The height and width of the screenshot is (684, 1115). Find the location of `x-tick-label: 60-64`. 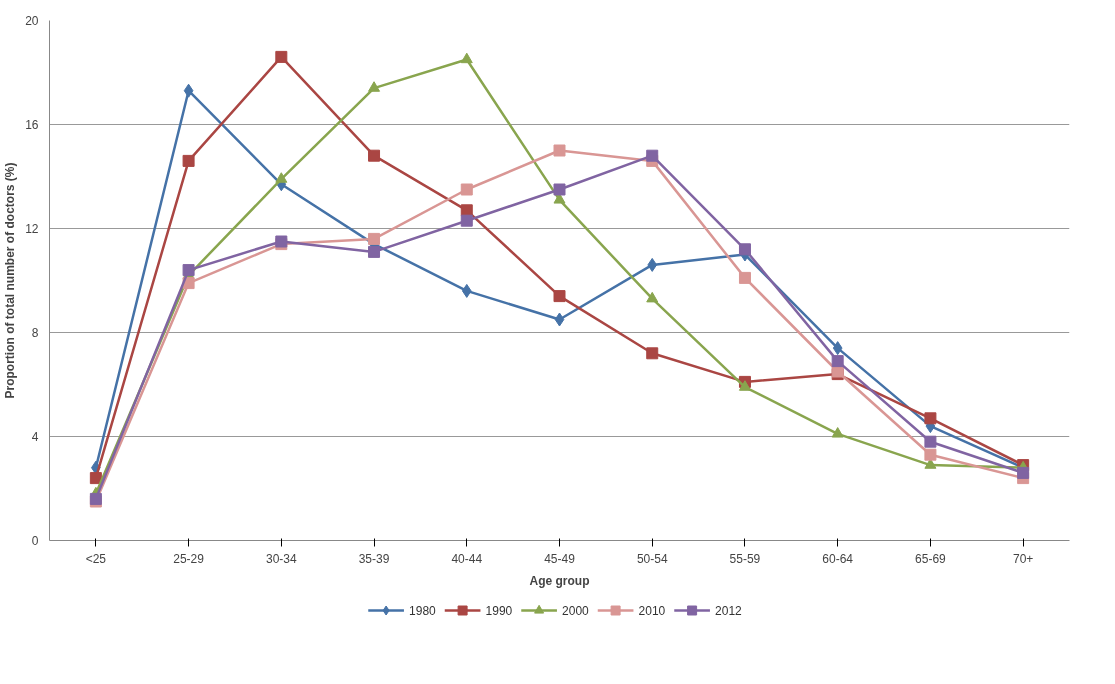

x-tick-label: 60-64 is located at coordinates (838, 558).